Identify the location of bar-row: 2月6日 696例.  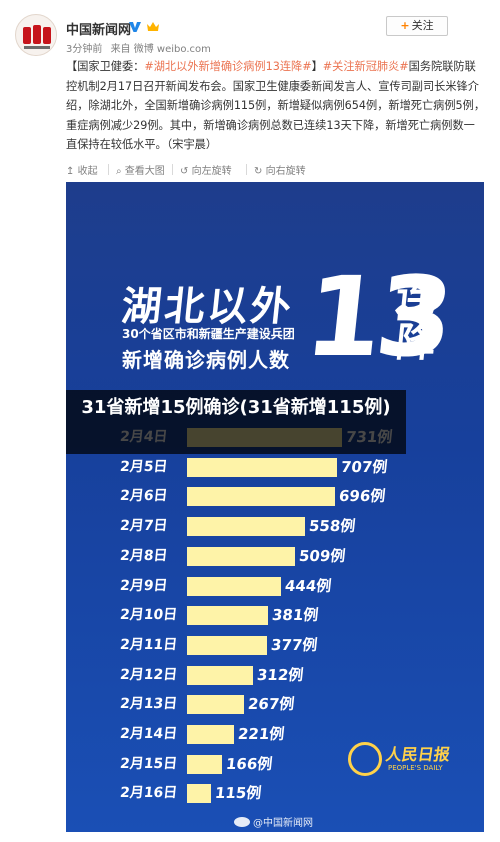
(275, 496).